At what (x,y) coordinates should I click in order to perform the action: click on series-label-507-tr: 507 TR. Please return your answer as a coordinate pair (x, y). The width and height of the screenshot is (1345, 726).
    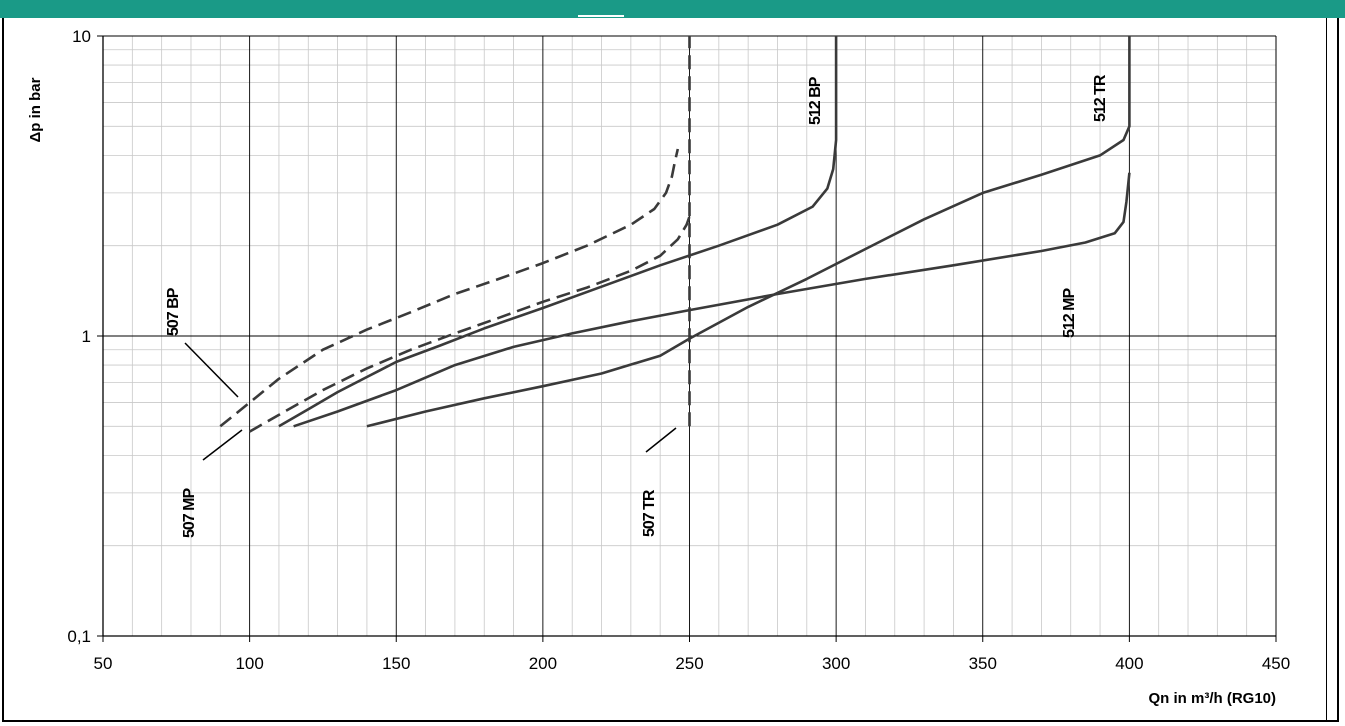
    Looking at the image, I should click on (649, 513).